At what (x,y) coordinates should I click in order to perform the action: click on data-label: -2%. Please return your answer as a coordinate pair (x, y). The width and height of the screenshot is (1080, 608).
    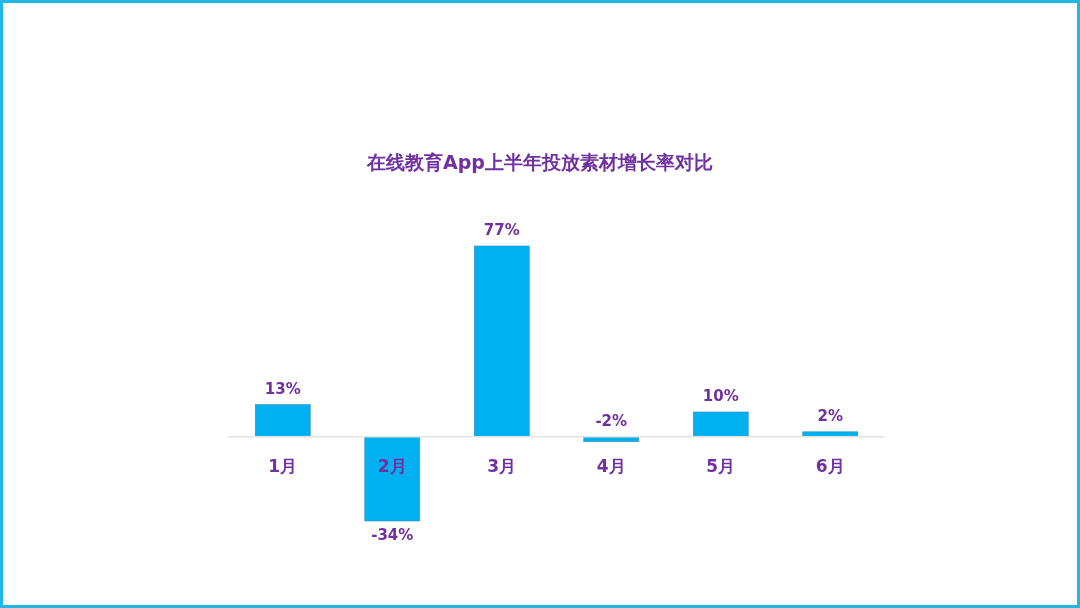
    Looking at the image, I should click on (611, 420).